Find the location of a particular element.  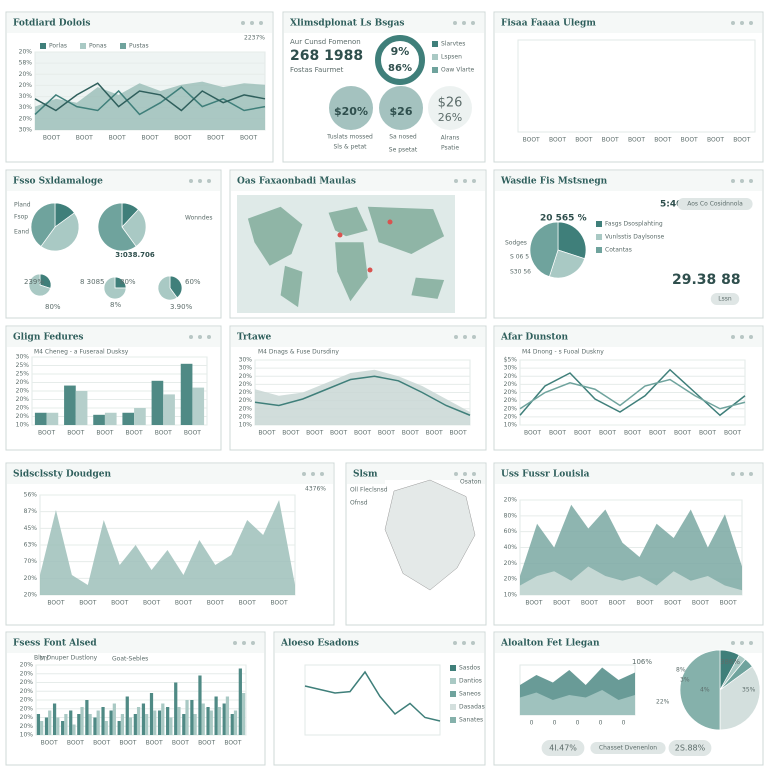

legend-label: Dantios is located at coordinates (470, 681).